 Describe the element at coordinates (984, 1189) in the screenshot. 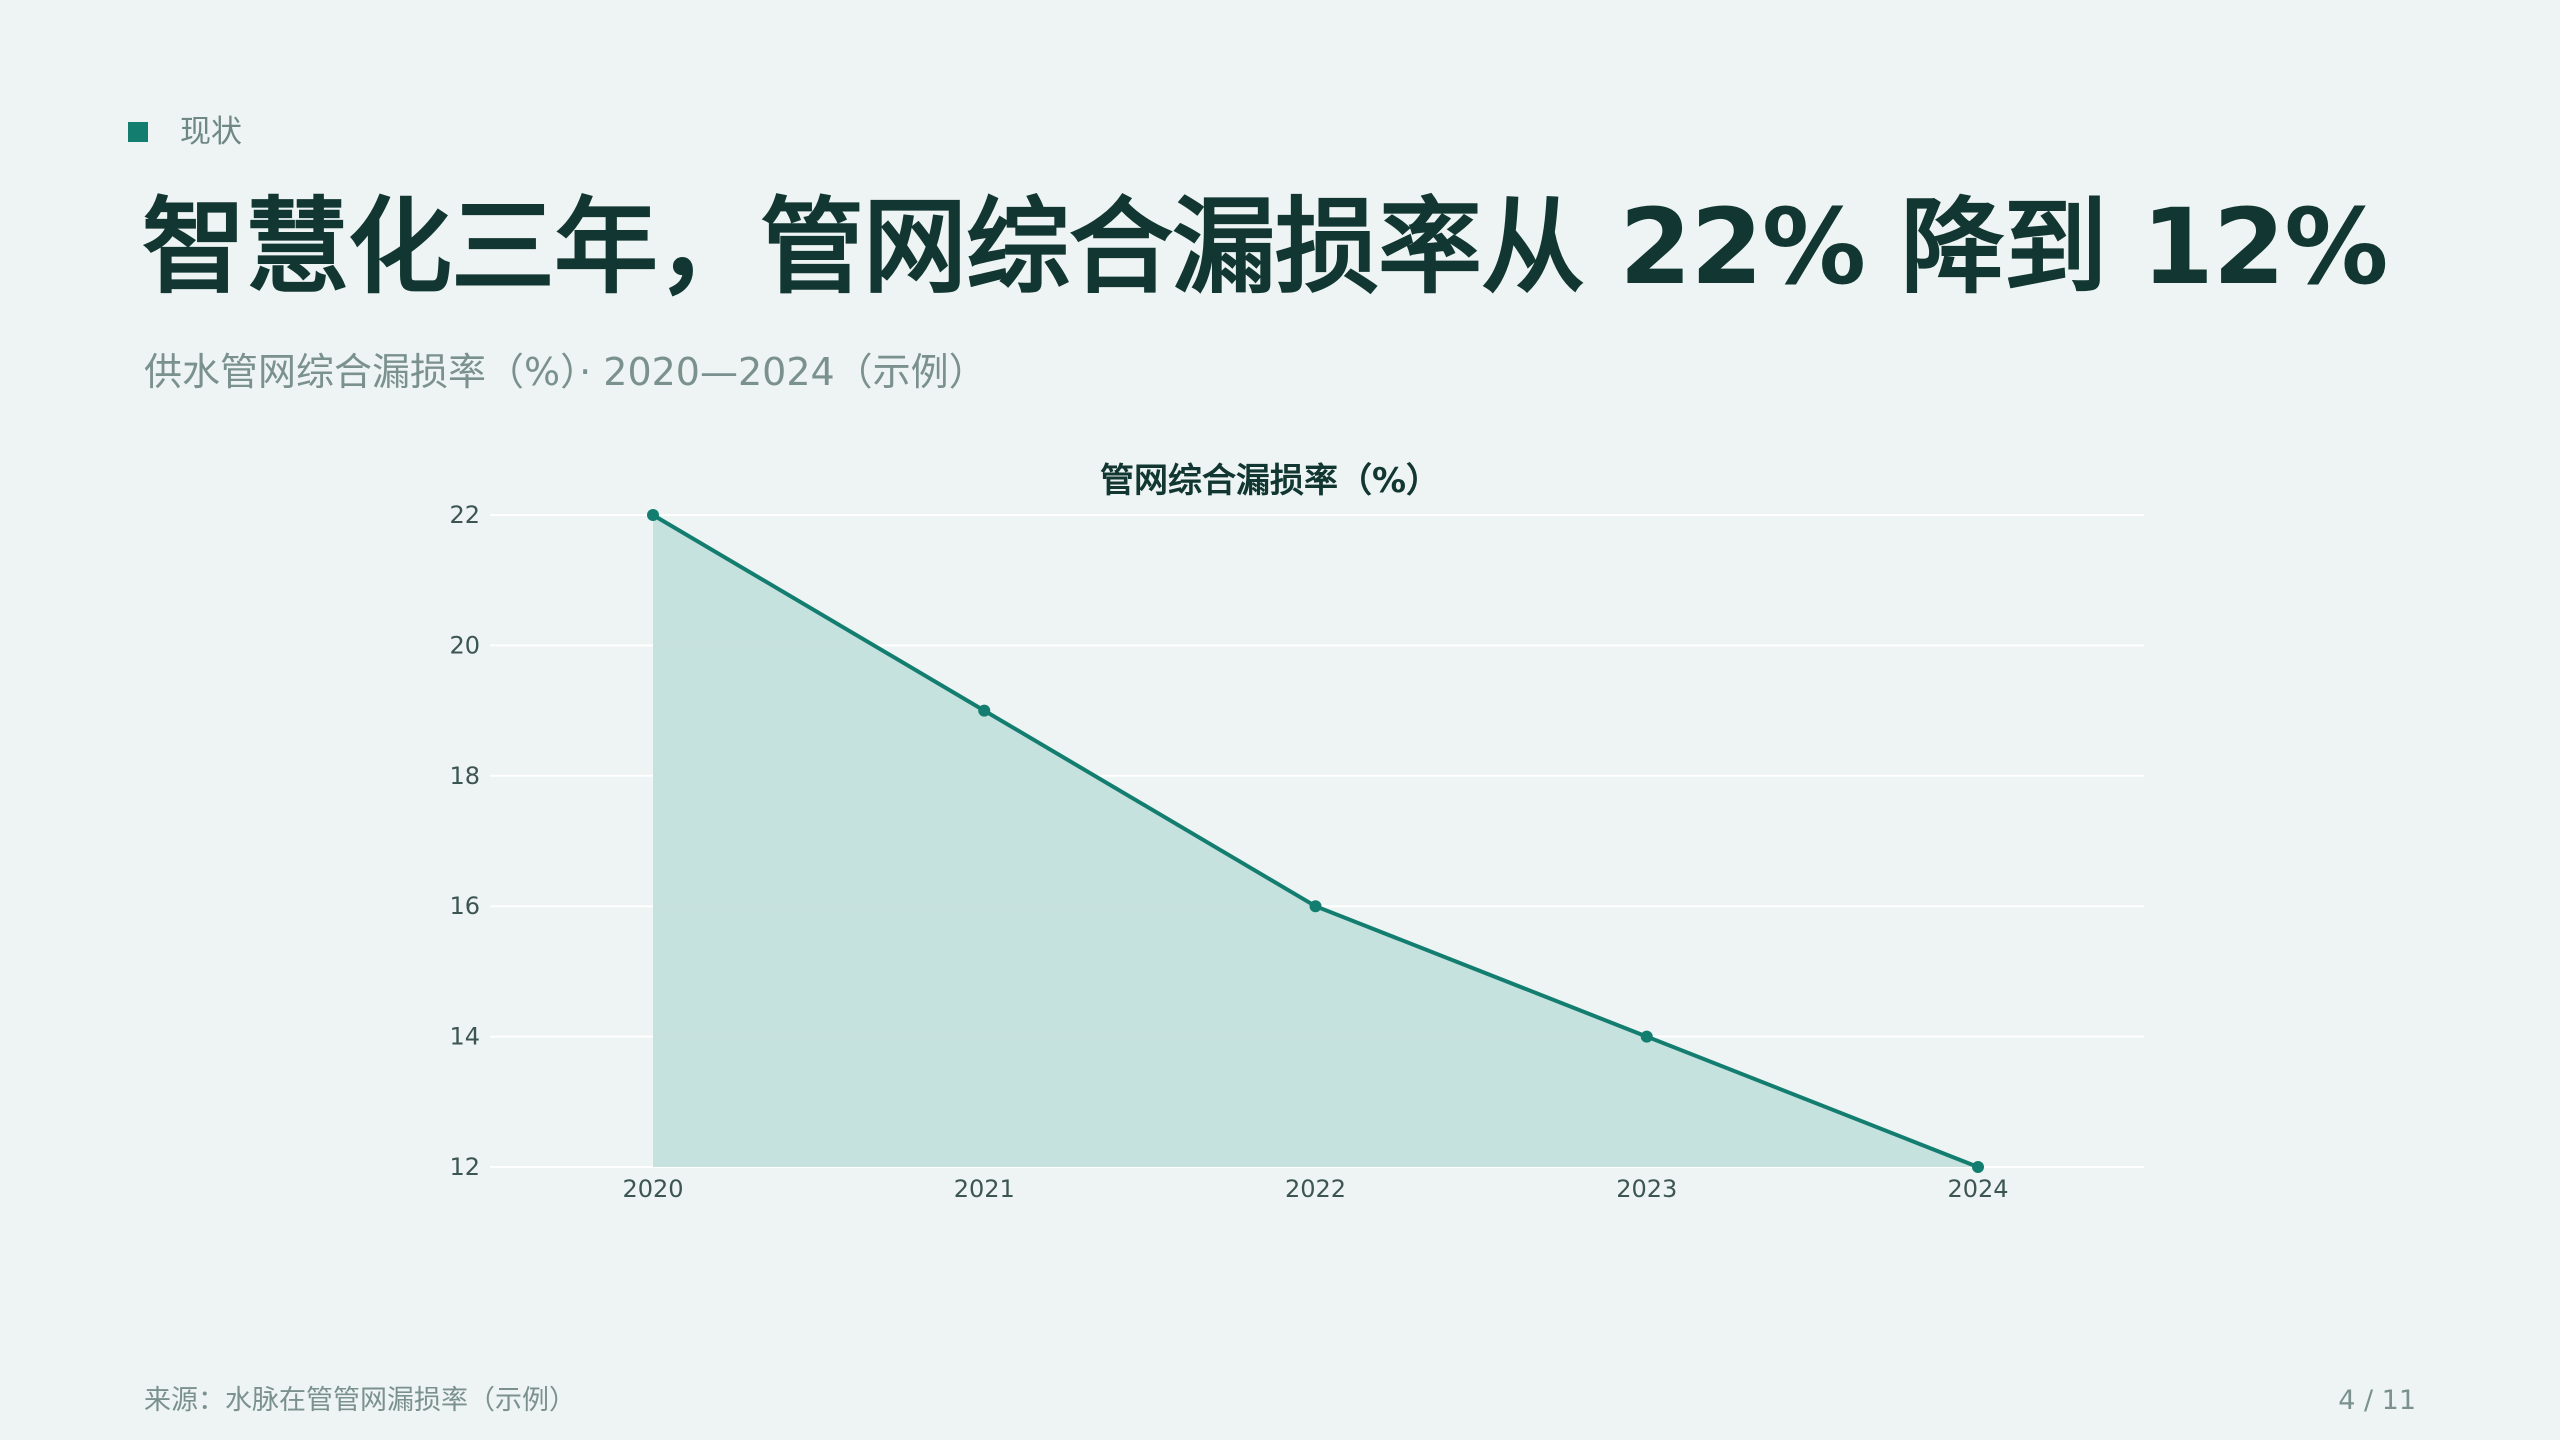

I see `x-tick-label: 2021` at that location.